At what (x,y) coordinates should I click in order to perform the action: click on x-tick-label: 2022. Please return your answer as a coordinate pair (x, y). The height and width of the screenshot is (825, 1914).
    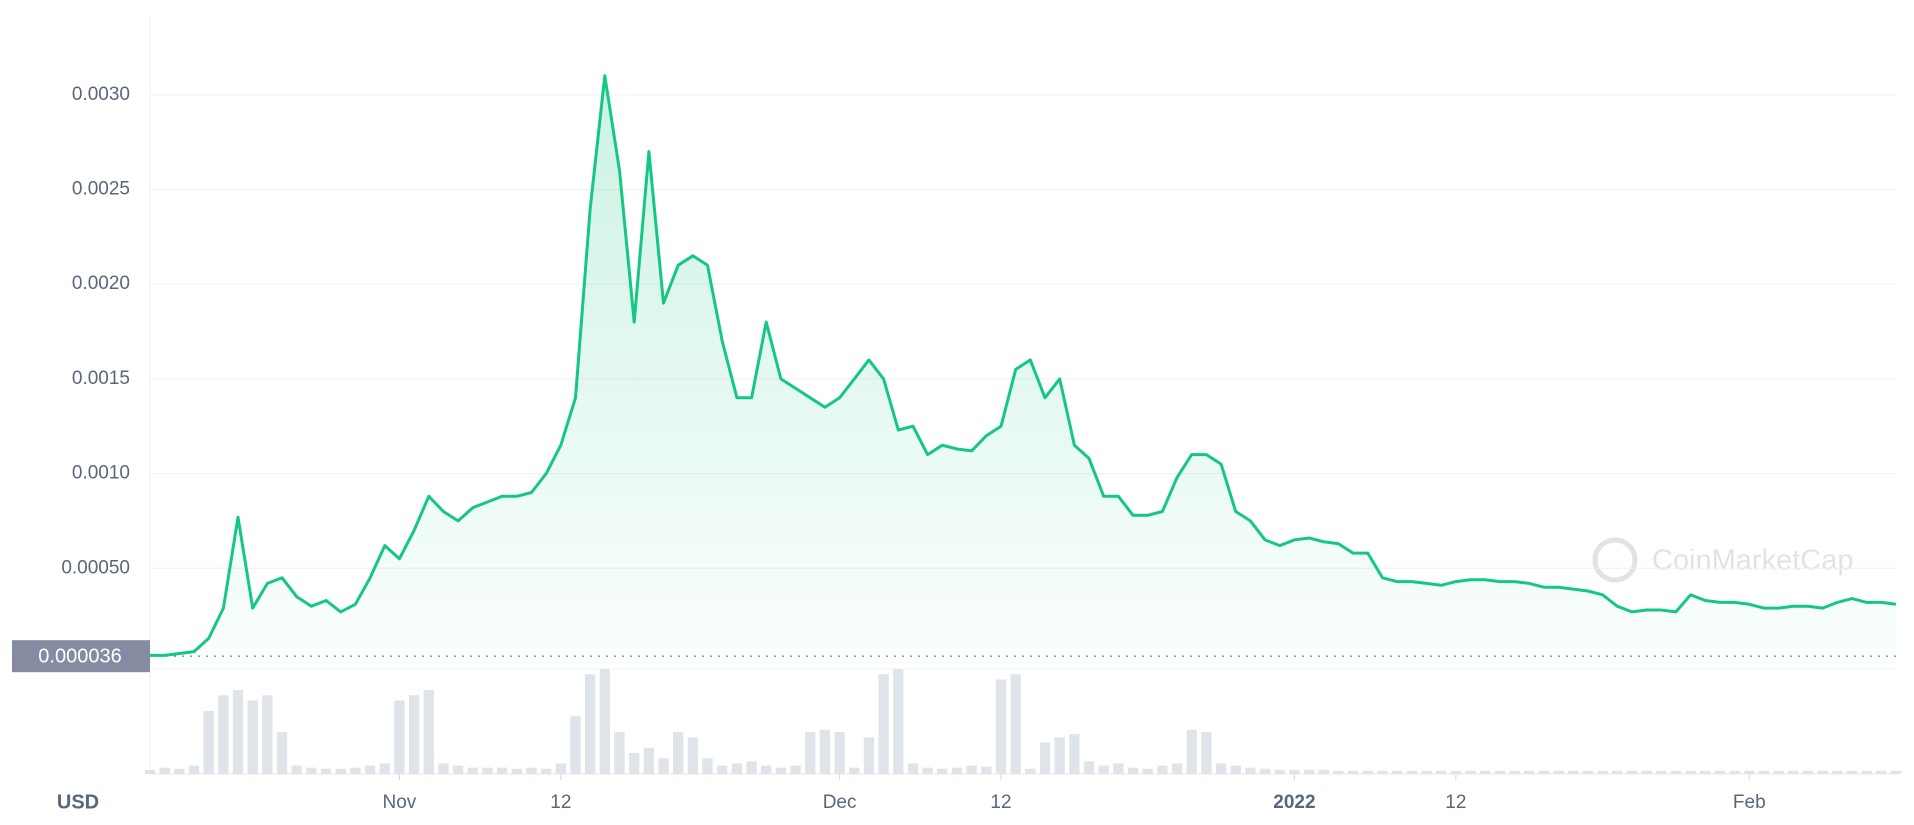
    Looking at the image, I should click on (1294, 802).